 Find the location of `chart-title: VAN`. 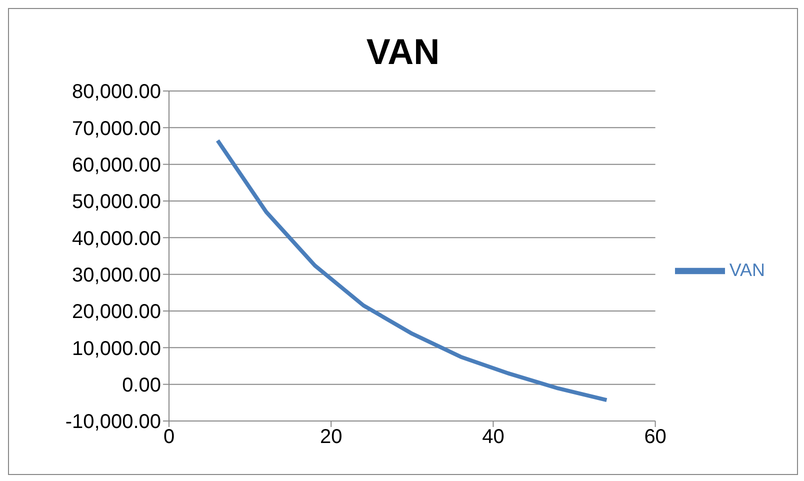

chart-title: VAN is located at coordinates (403, 52).